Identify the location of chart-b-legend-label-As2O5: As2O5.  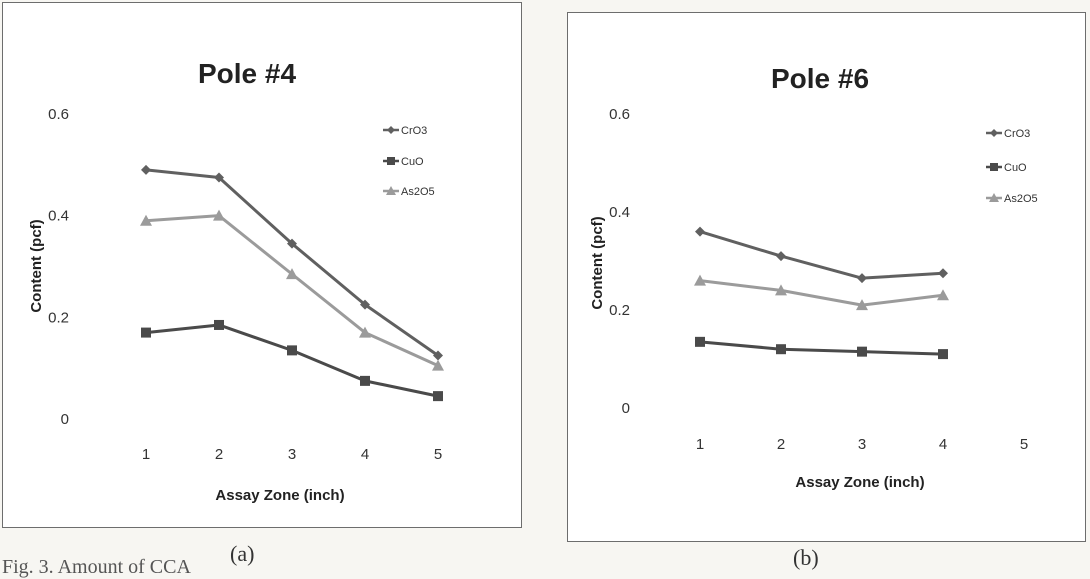
(1021, 199).